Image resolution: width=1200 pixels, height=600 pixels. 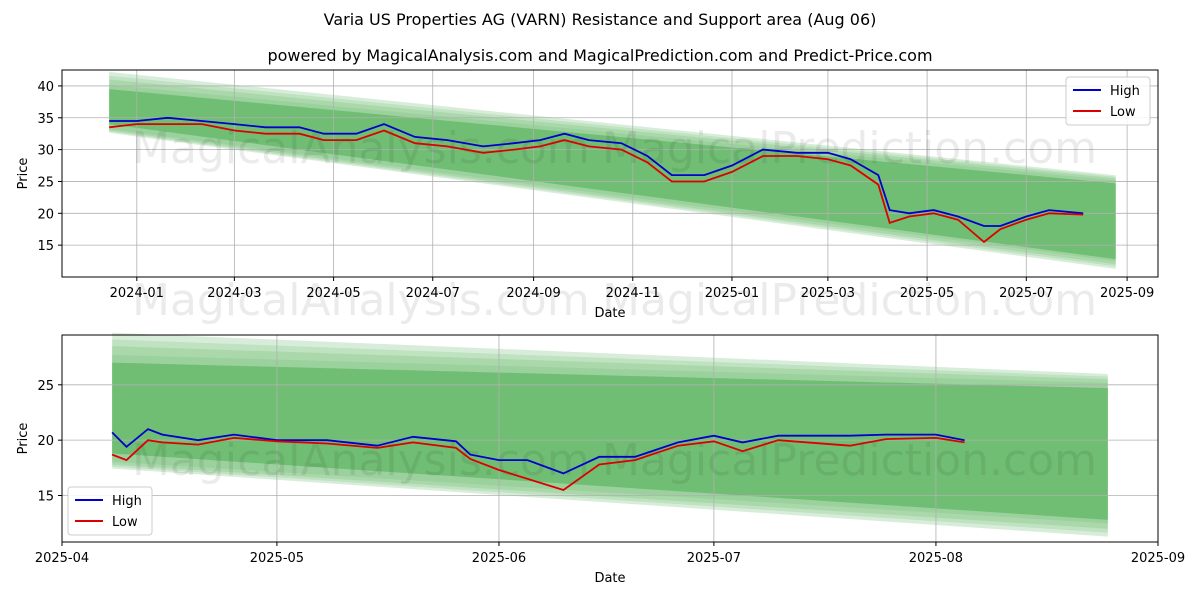 I want to click on x-tick-label: 2024-11, so click(x=633, y=293).